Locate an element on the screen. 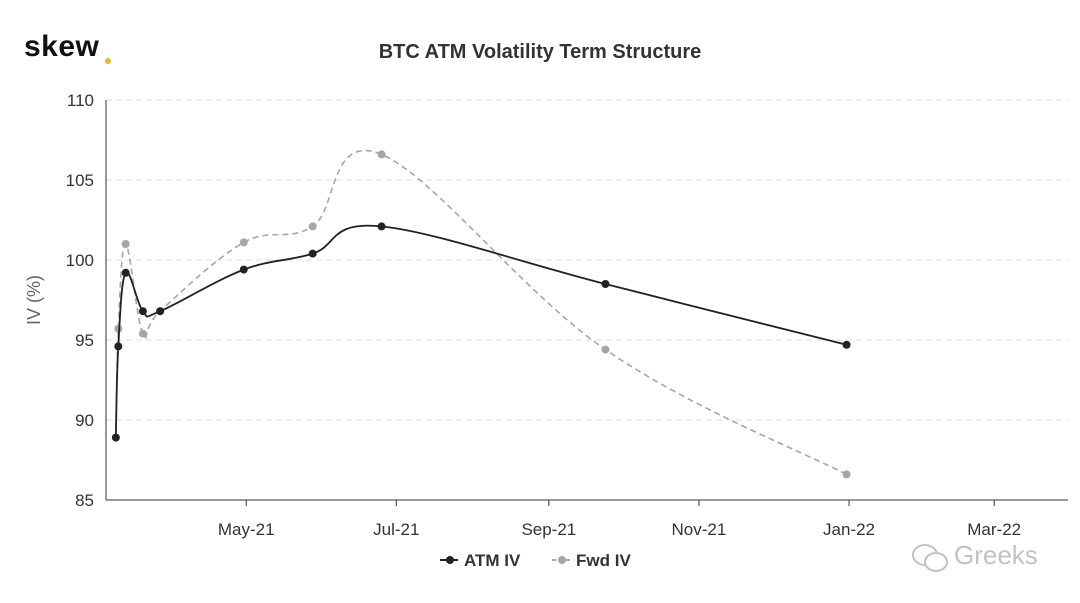 The width and height of the screenshot is (1080, 603). logo-text: skew is located at coordinates (62, 46).